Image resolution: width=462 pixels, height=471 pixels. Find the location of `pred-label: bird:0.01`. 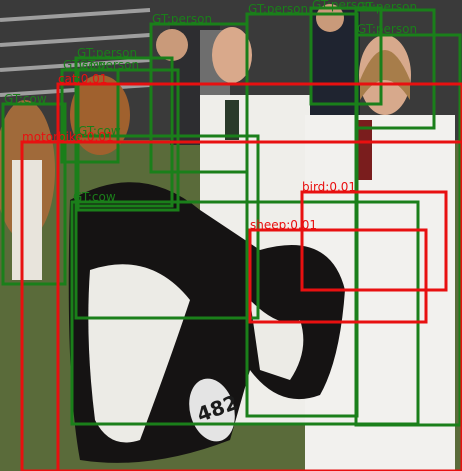

pred-label: bird:0.01 is located at coordinates (329, 187).